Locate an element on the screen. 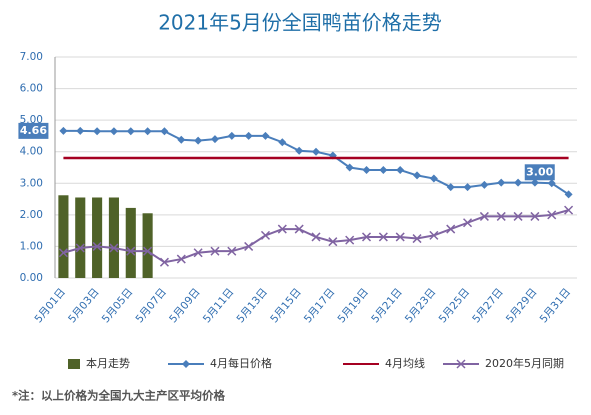  x-tick-label: 5月31日 is located at coordinates (556, 305).